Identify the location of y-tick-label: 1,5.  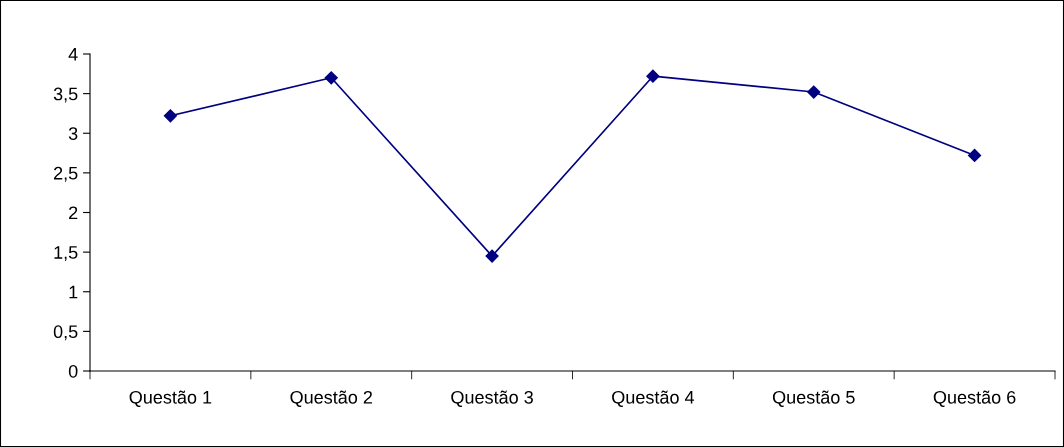
(66, 253).